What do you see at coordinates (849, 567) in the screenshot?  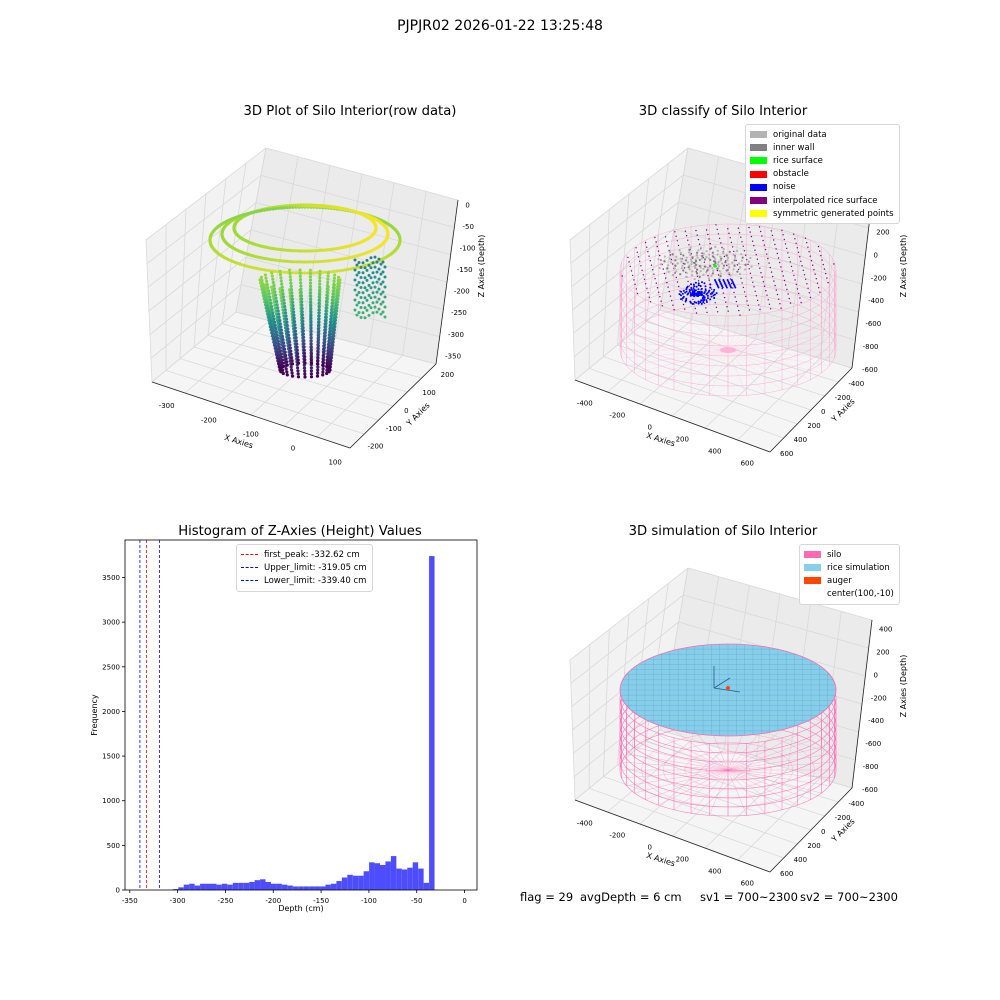 I see `legend-item-rice-simulation: rice simulation` at bounding box center [849, 567].